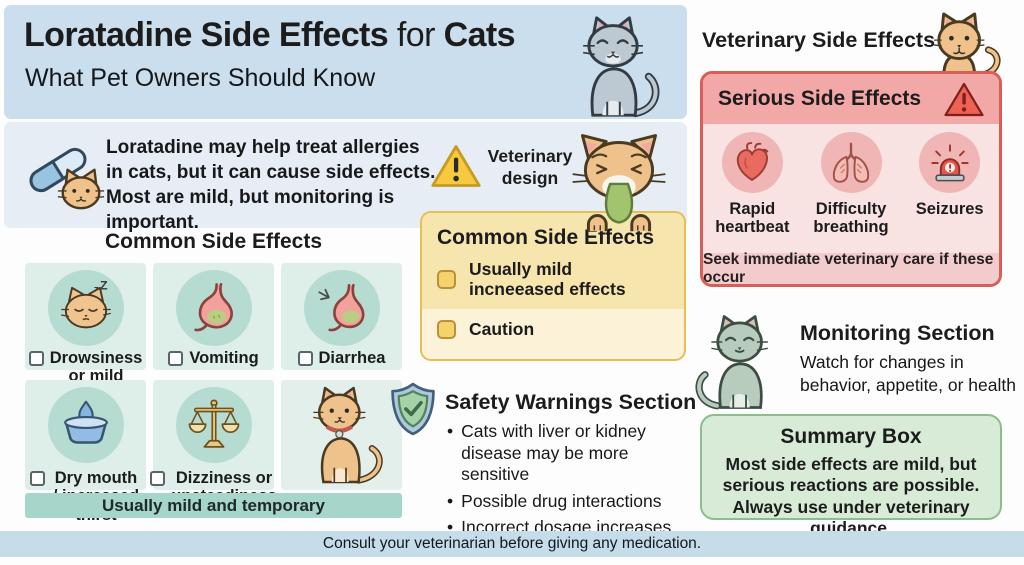  I want to click on pill-icon, so click(58, 170).